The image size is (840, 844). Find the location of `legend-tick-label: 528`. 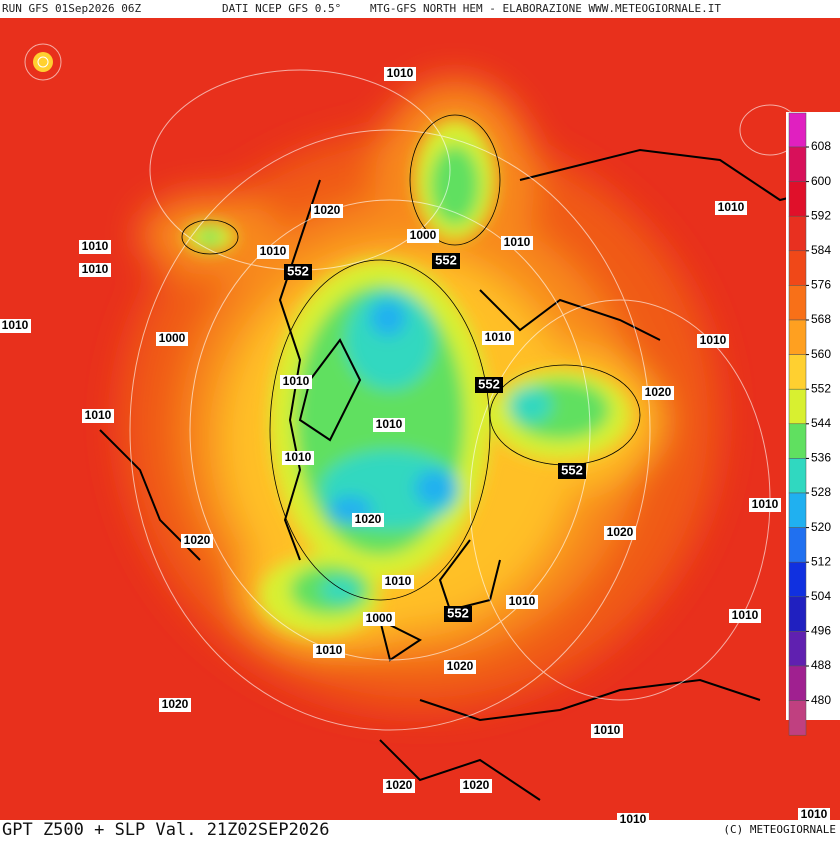

legend-tick-label: 528 is located at coordinates (821, 492).